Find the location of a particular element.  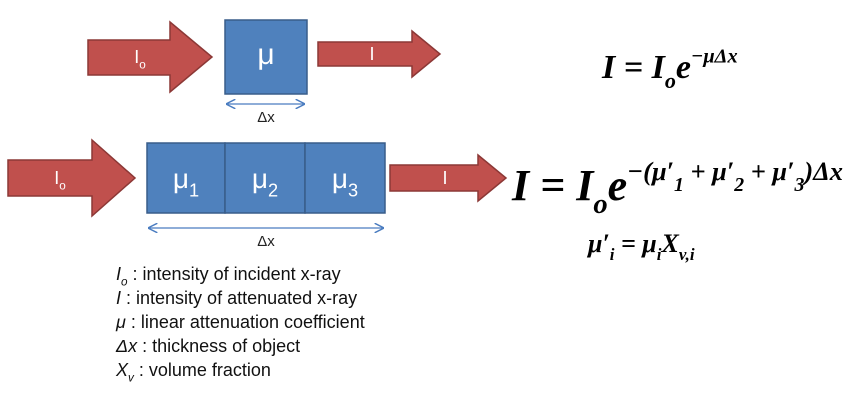

text-segment: : intensity of attenuated x-ray is located at coordinates (239, 298).